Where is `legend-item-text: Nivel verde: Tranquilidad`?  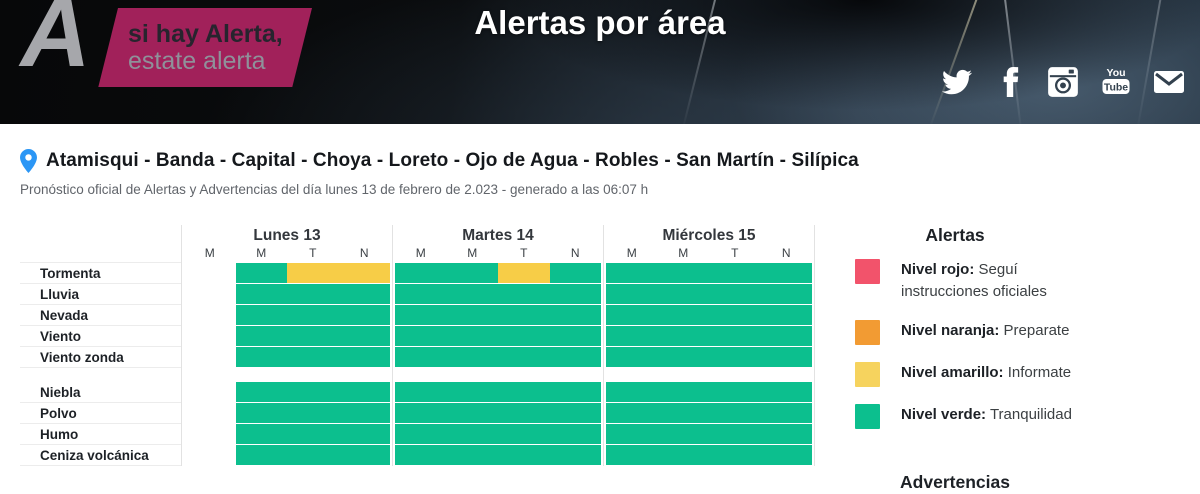
legend-item-text: Nivel verde: Tranquilidad is located at coordinates (986, 414).